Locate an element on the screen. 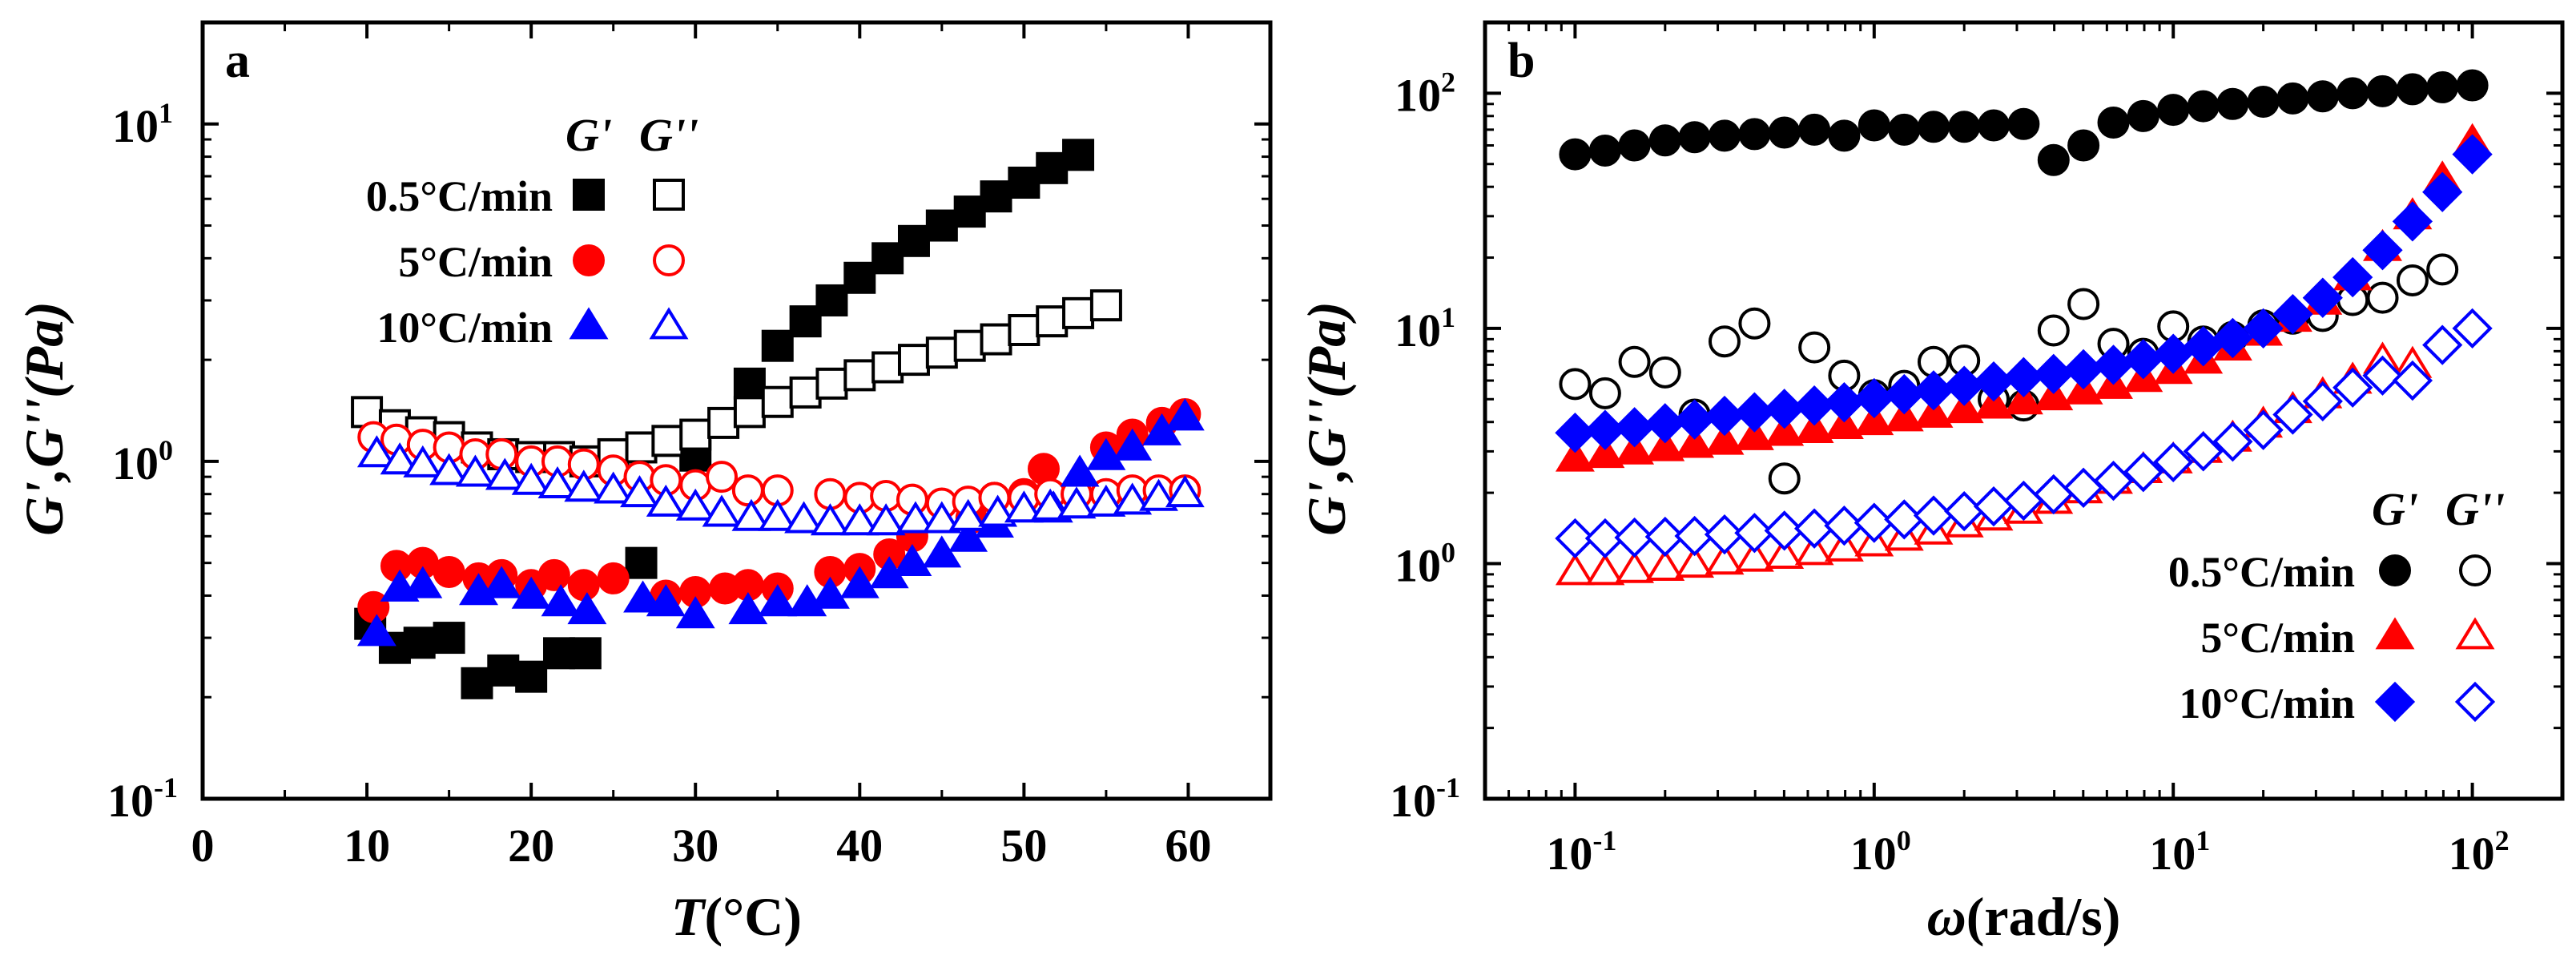  x-tick-label: 101 is located at coordinates (2179, 852).